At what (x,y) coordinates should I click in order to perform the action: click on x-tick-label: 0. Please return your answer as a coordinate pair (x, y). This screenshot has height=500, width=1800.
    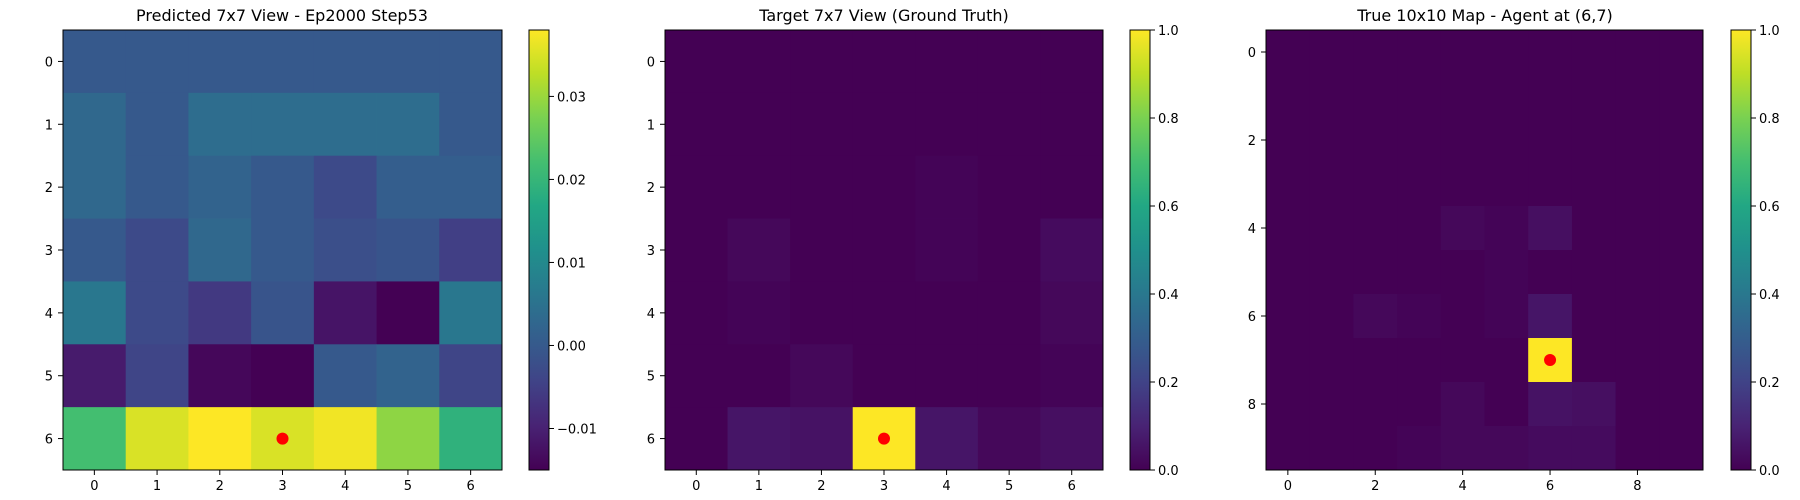
    Looking at the image, I should click on (696, 486).